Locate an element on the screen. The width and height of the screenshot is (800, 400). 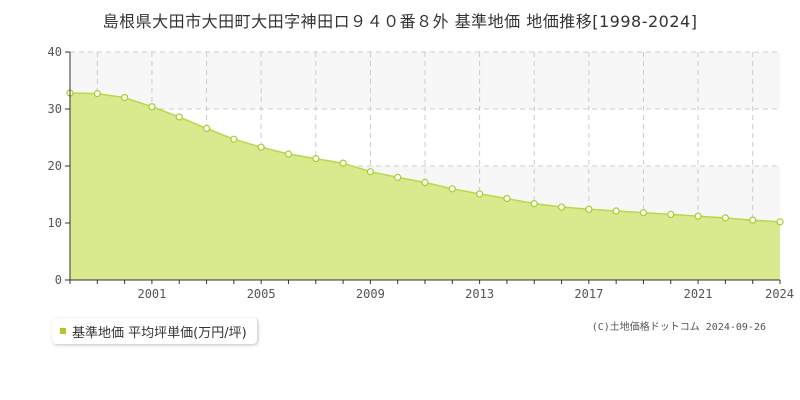
credit-text: (C)土地価格ドットコム 2024-09-26 is located at coordinates (678, 327).